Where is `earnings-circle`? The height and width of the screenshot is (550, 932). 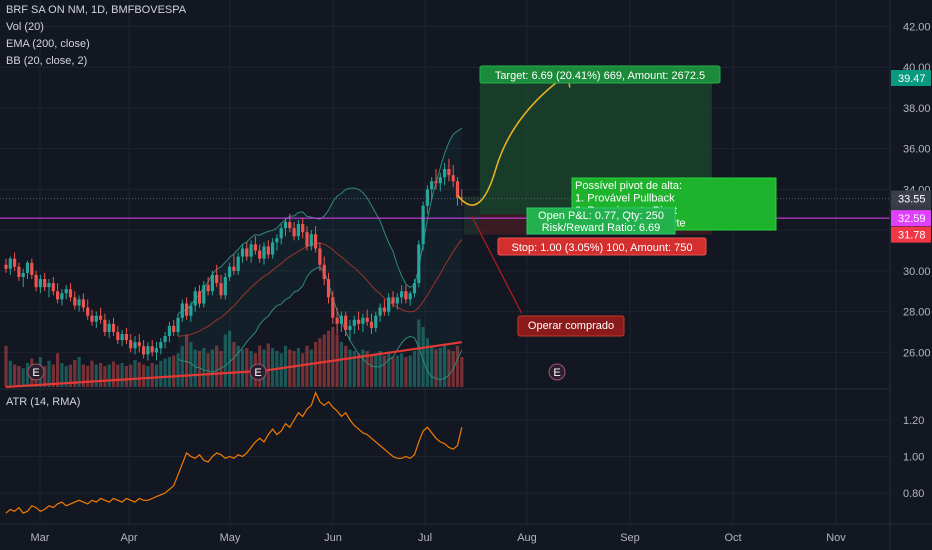
earnings-circle is located at coordinates (36, 372).